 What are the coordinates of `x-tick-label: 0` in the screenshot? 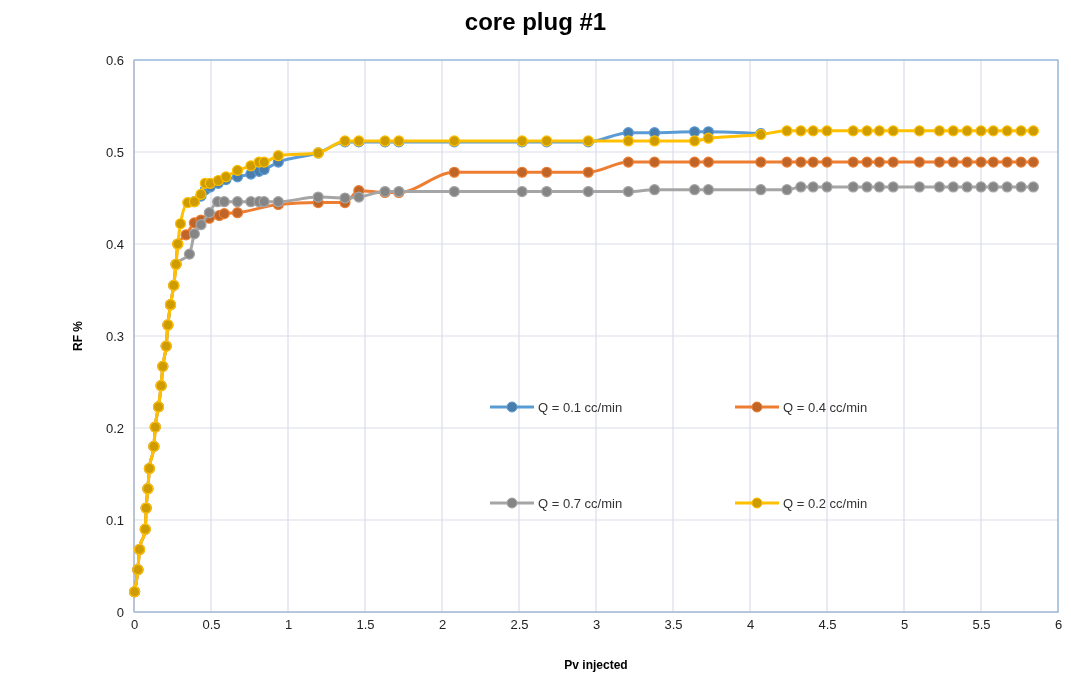 It's located at (134, 625).